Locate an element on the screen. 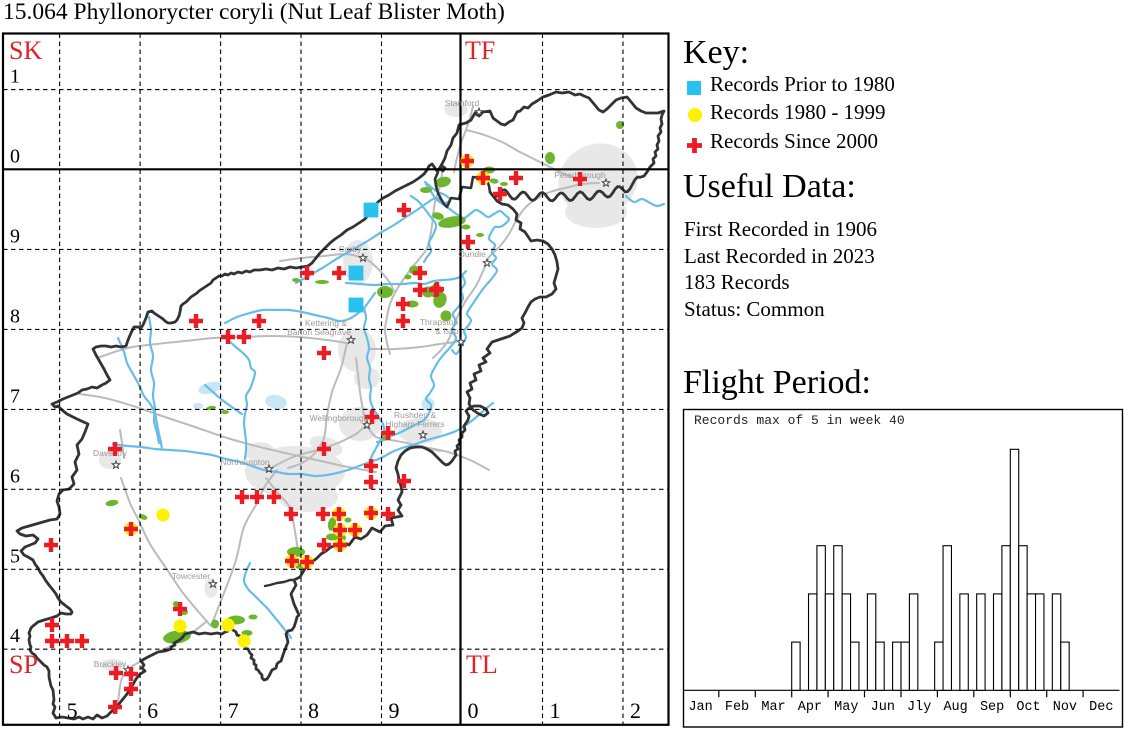 The height and width of the screenshot is (731, 1125). svg-text: Northampton is located at coordinates (244, 462).